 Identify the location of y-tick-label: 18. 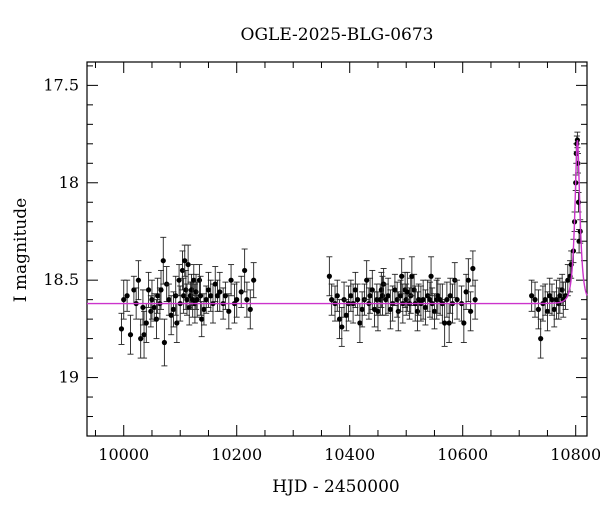
(69, 182).